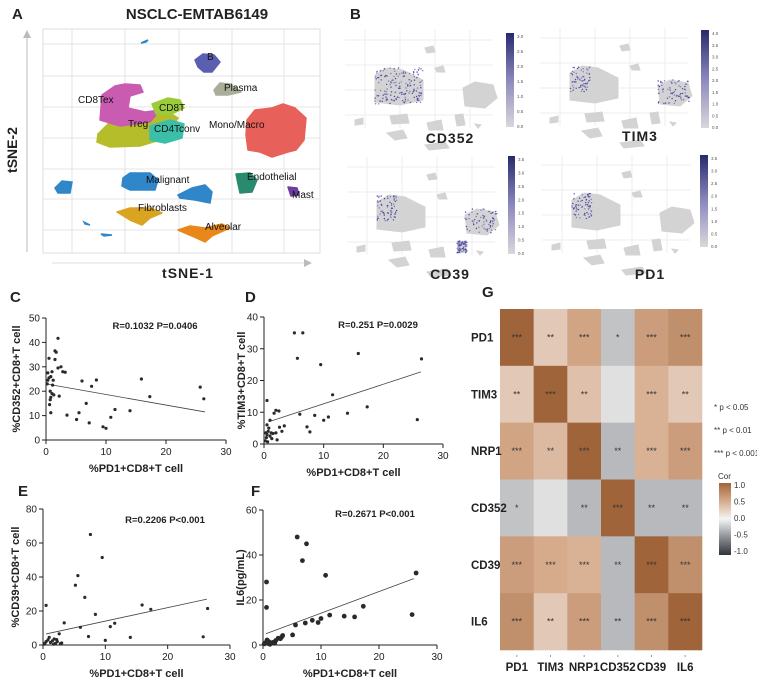 The image size is (757, 686). Describe the element at coordinates (484, 395) in the screenshot. I see `row-label: TIM3` at that location.